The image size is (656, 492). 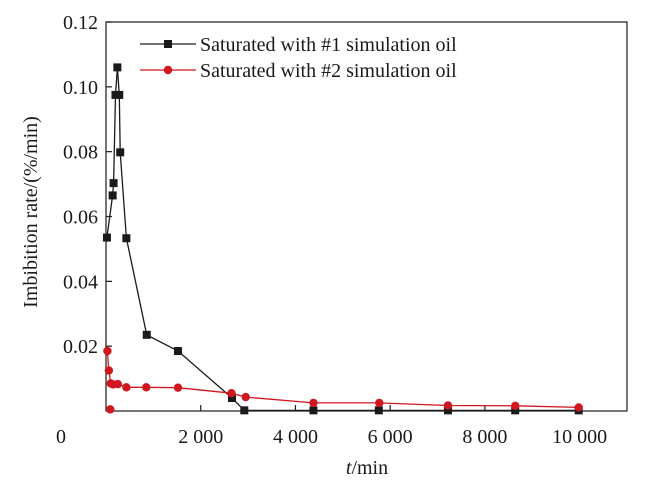 I want to click on x-axis-title: t/min, so click(x=367, y=468).